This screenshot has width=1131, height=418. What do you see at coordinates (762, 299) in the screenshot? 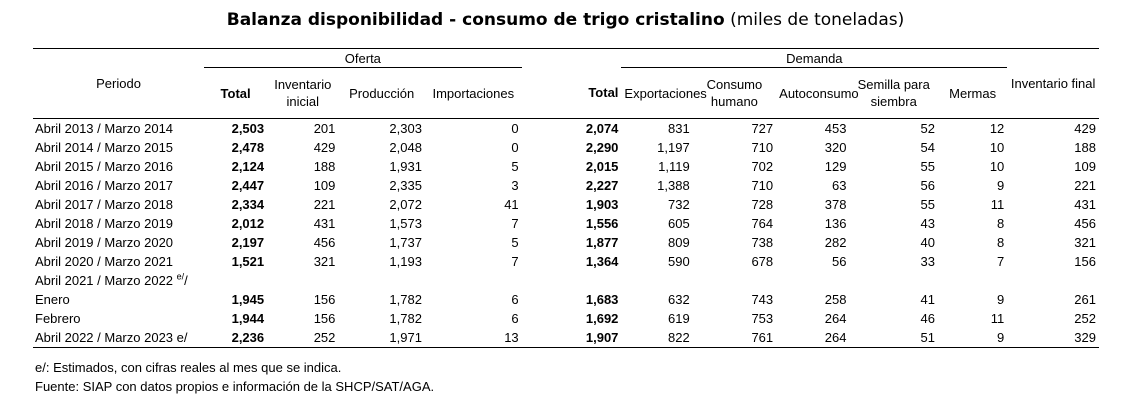
I see `cell: 743` at bounding box center [762, 299].